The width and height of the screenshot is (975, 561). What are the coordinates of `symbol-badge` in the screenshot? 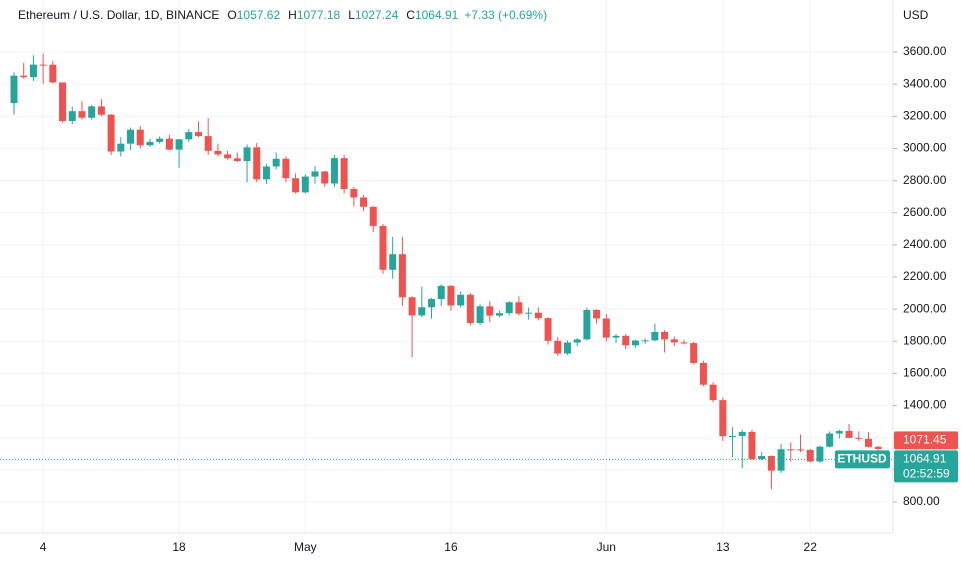 It's located at (862, 459).